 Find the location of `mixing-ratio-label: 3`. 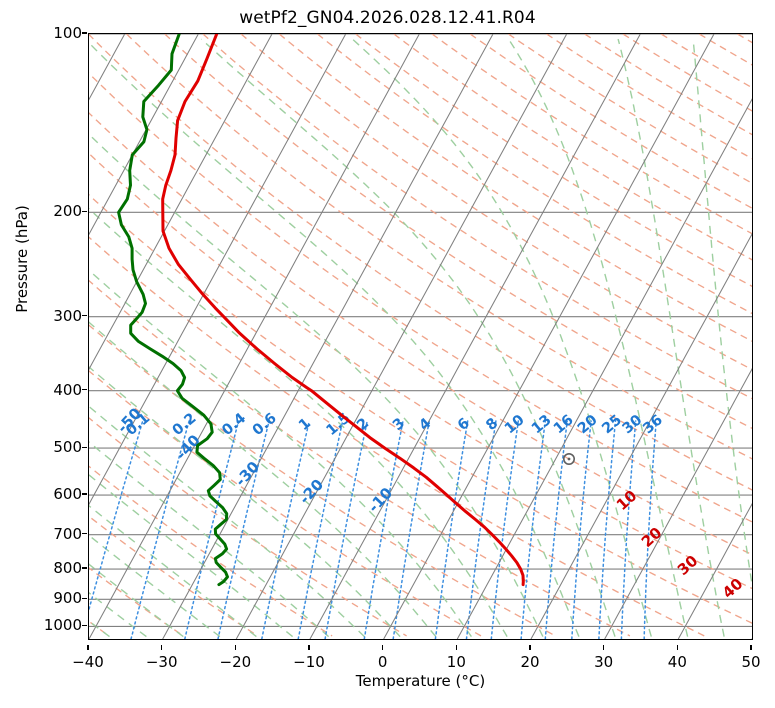

mixing-ratio-label: 3 is located at coordinates (399, 424).